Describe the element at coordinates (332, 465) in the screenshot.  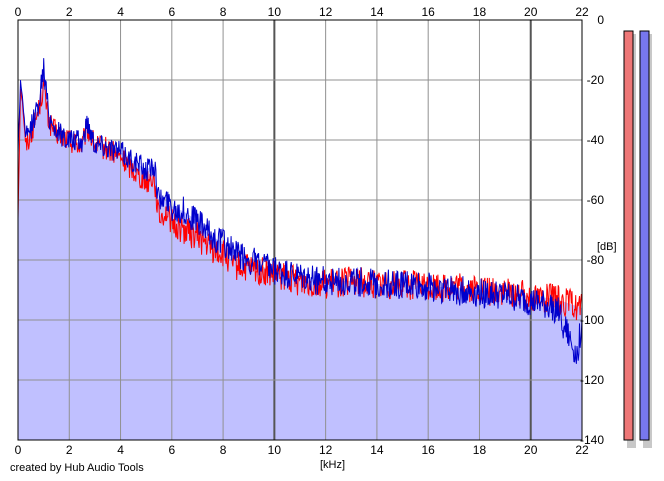
I see `x-axis-unit-label: [kHz]` at that location.